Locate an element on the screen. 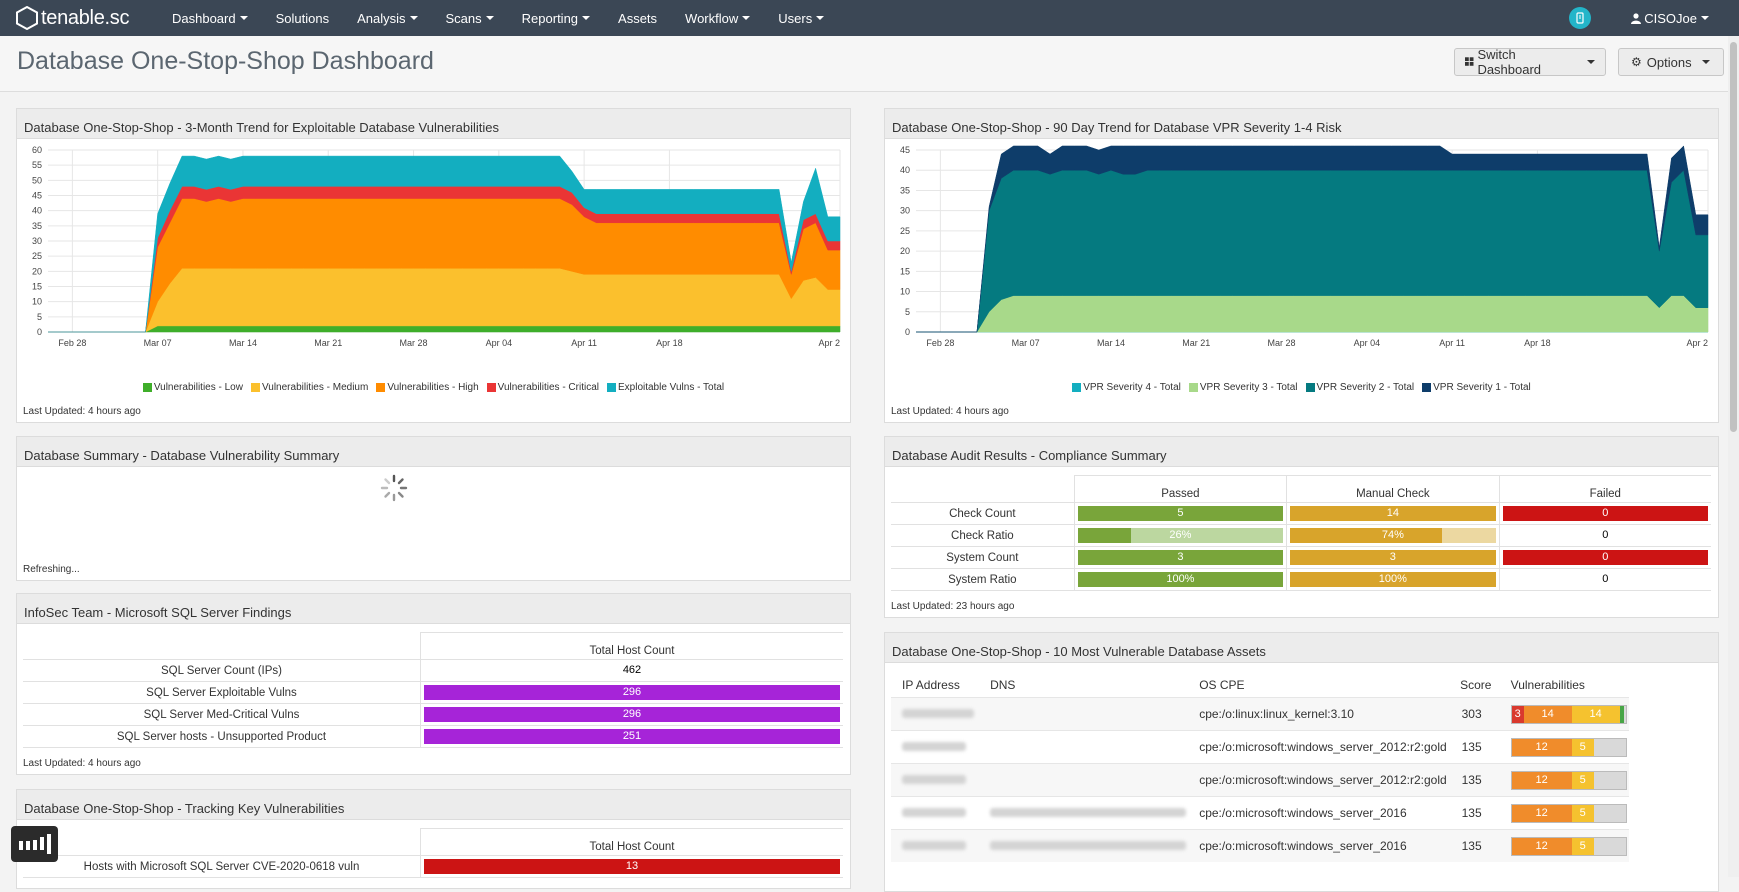 Image resolution: width=1739 pixels, height=892 pixels. bars-icon is located at coordinates (34, 844).